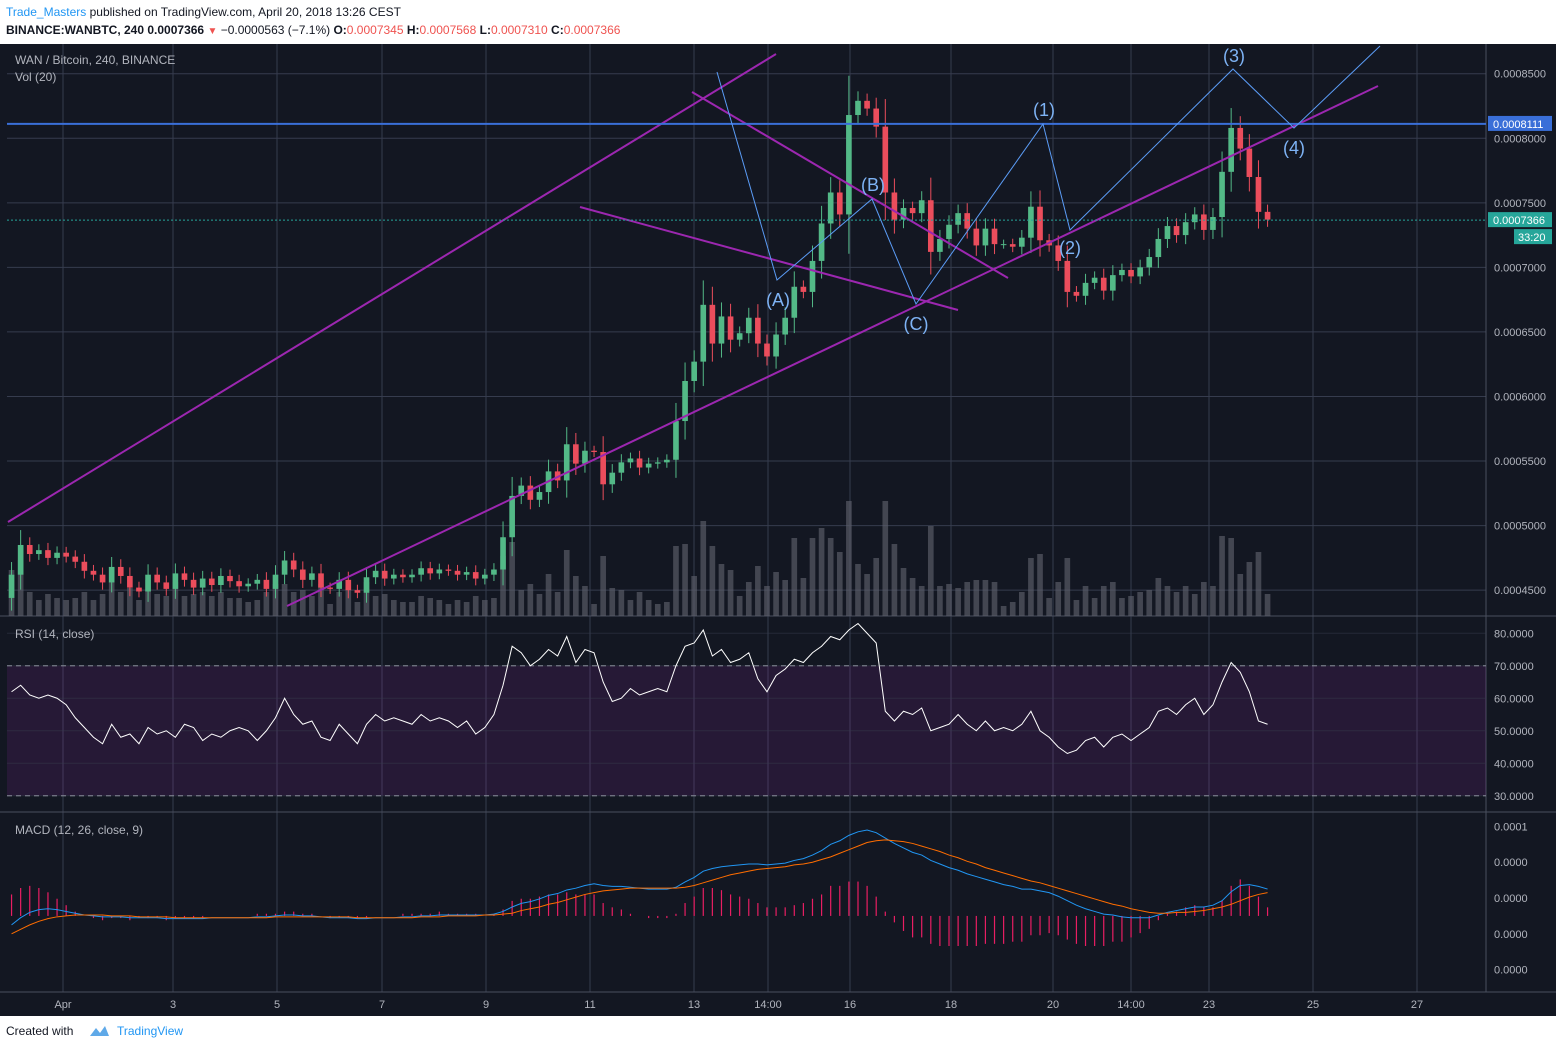  I want to click on time-tick-label: 27, so click(1417, 1005).